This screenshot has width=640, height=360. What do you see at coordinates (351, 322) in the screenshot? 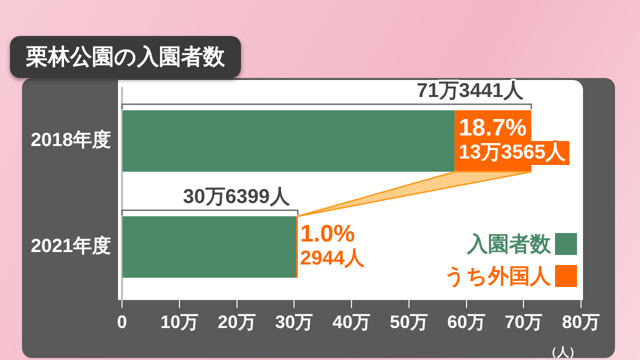
I see `x-tick-label: 40万` at bounding box center [351, 322].